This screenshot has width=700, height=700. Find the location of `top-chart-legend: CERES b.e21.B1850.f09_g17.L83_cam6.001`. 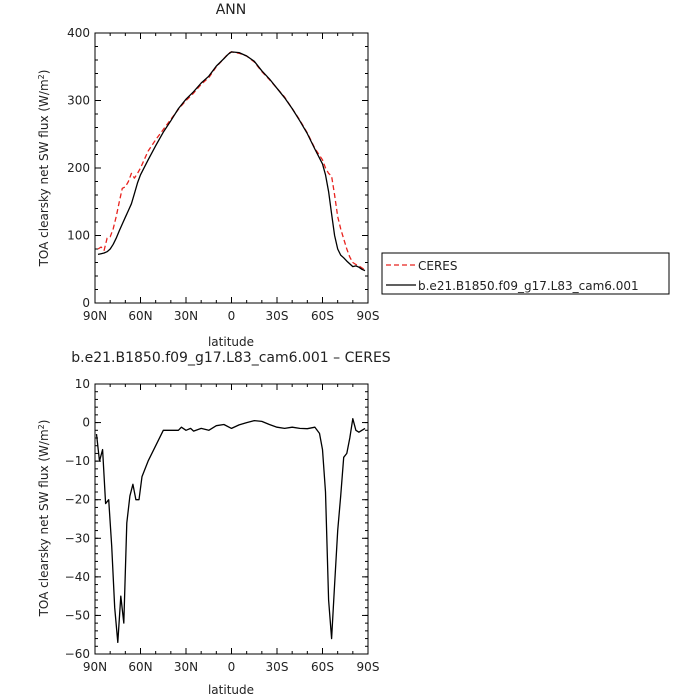

top-chart-legend: CERES b.e21.B1850.f09_g17.L83_cam6.001 is located at coordinates (525, 273).